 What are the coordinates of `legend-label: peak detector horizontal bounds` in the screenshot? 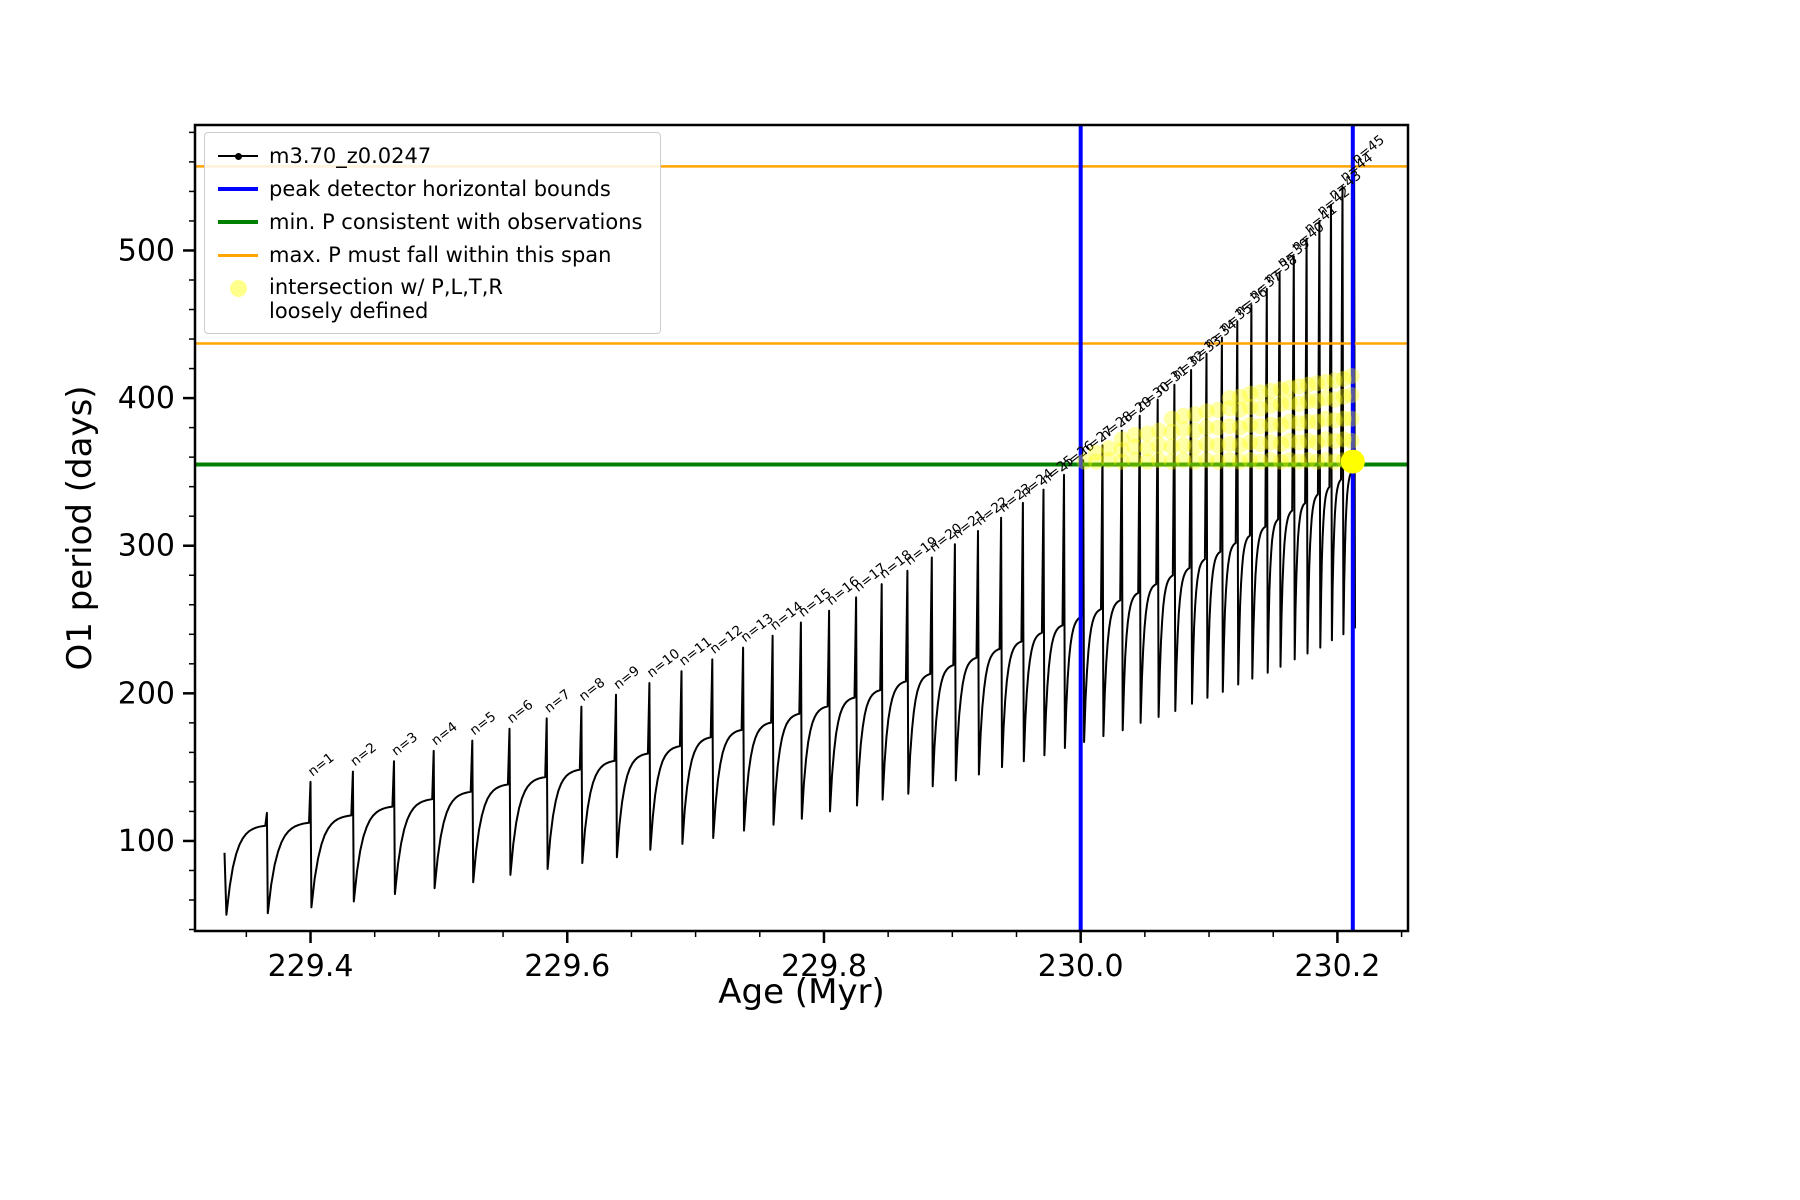 It's located at (440, 188).